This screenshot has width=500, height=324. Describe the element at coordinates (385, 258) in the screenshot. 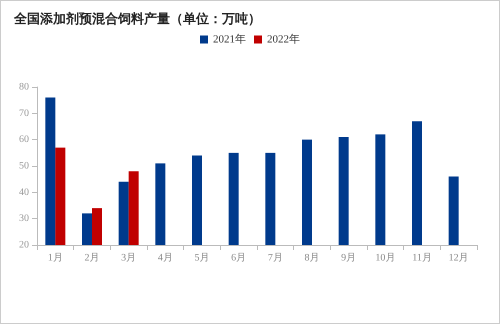

I see `x-tick-label: 10月` at that location.